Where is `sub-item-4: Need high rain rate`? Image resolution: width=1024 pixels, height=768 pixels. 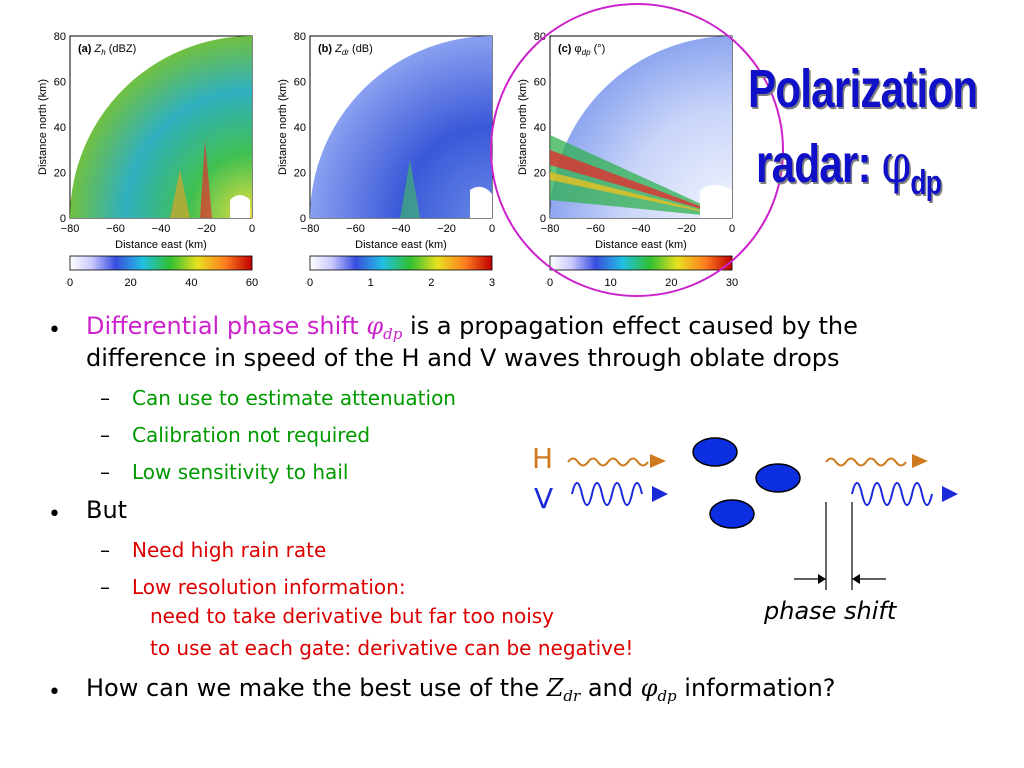 sub-item-4: Need high rain rate is located at coordinates (229, 550).